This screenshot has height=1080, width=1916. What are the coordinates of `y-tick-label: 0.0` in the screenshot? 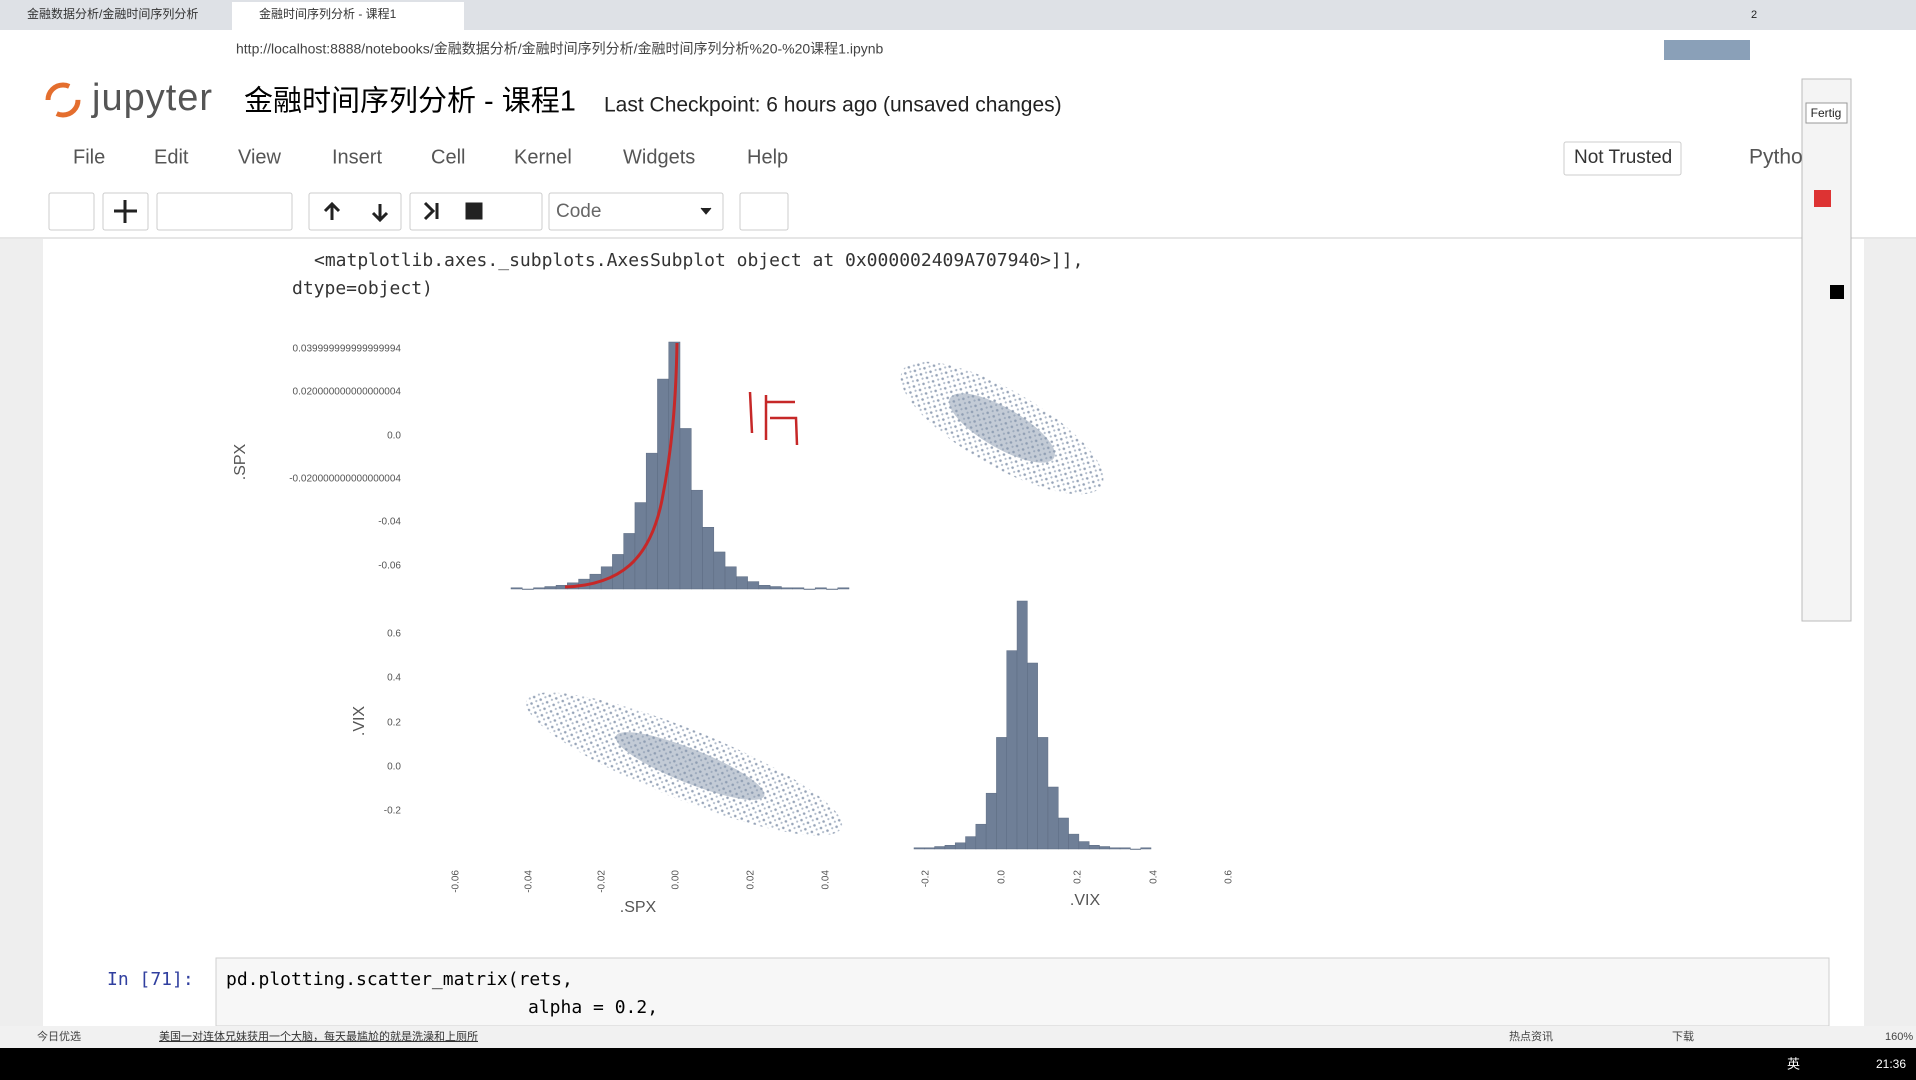 It's located at (394, 767).